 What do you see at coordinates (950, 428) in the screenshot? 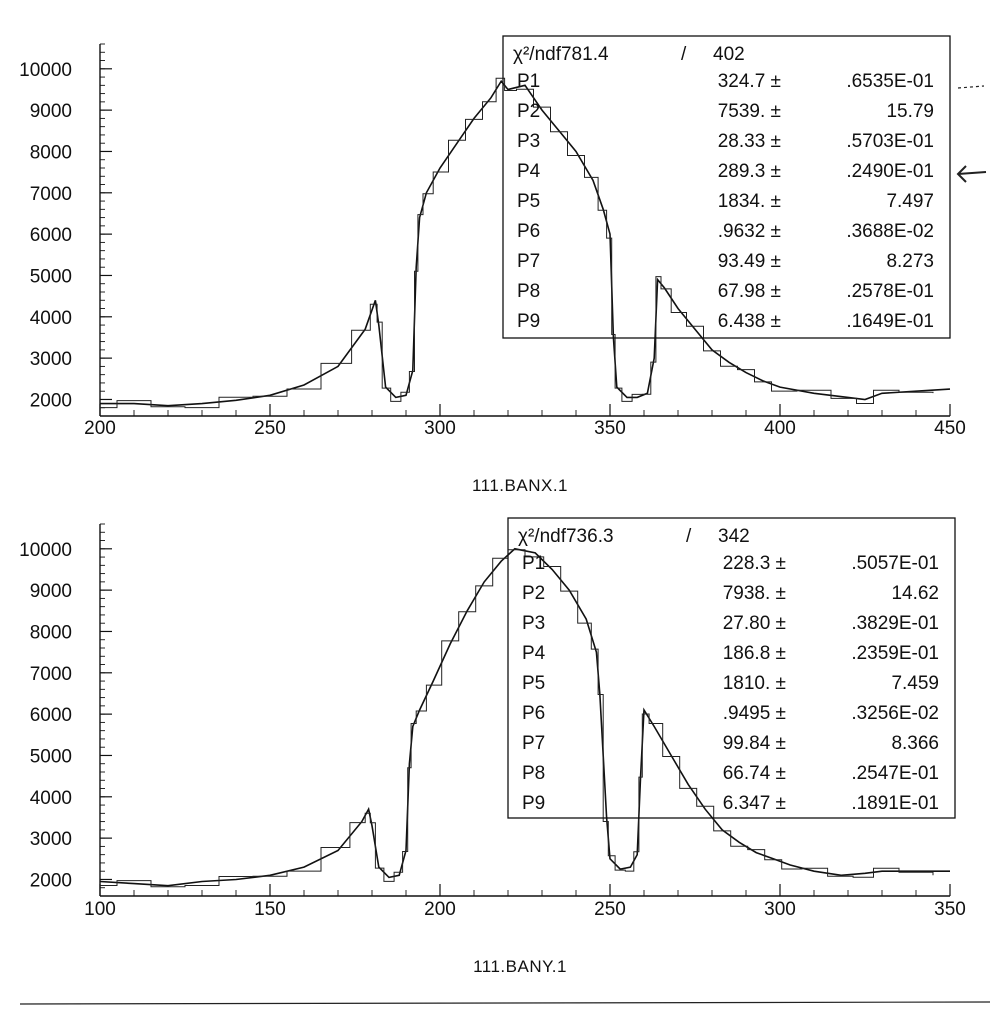
I see `x-tick-label: 450` at bounding box center [950, 428].